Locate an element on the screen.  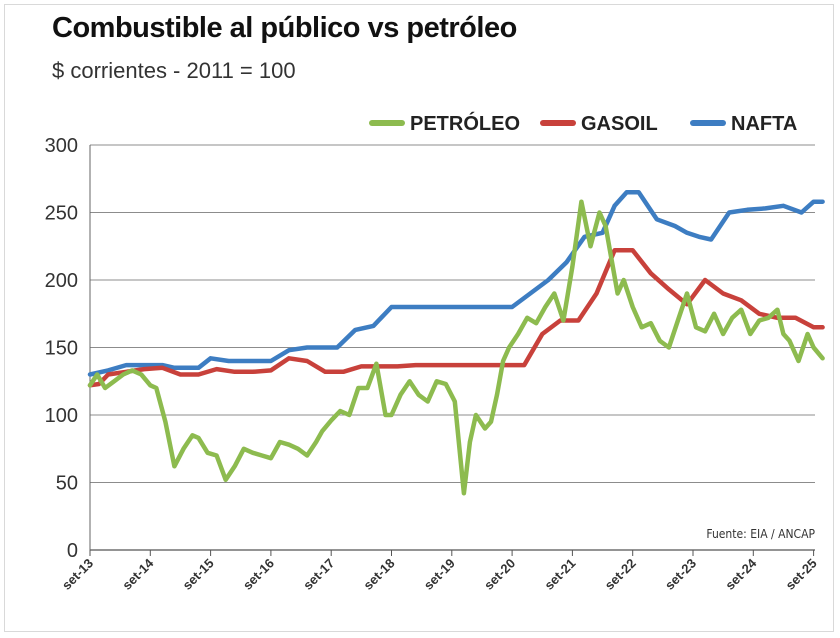
y-tick-label: 150 is located at coordinates (61, 349).